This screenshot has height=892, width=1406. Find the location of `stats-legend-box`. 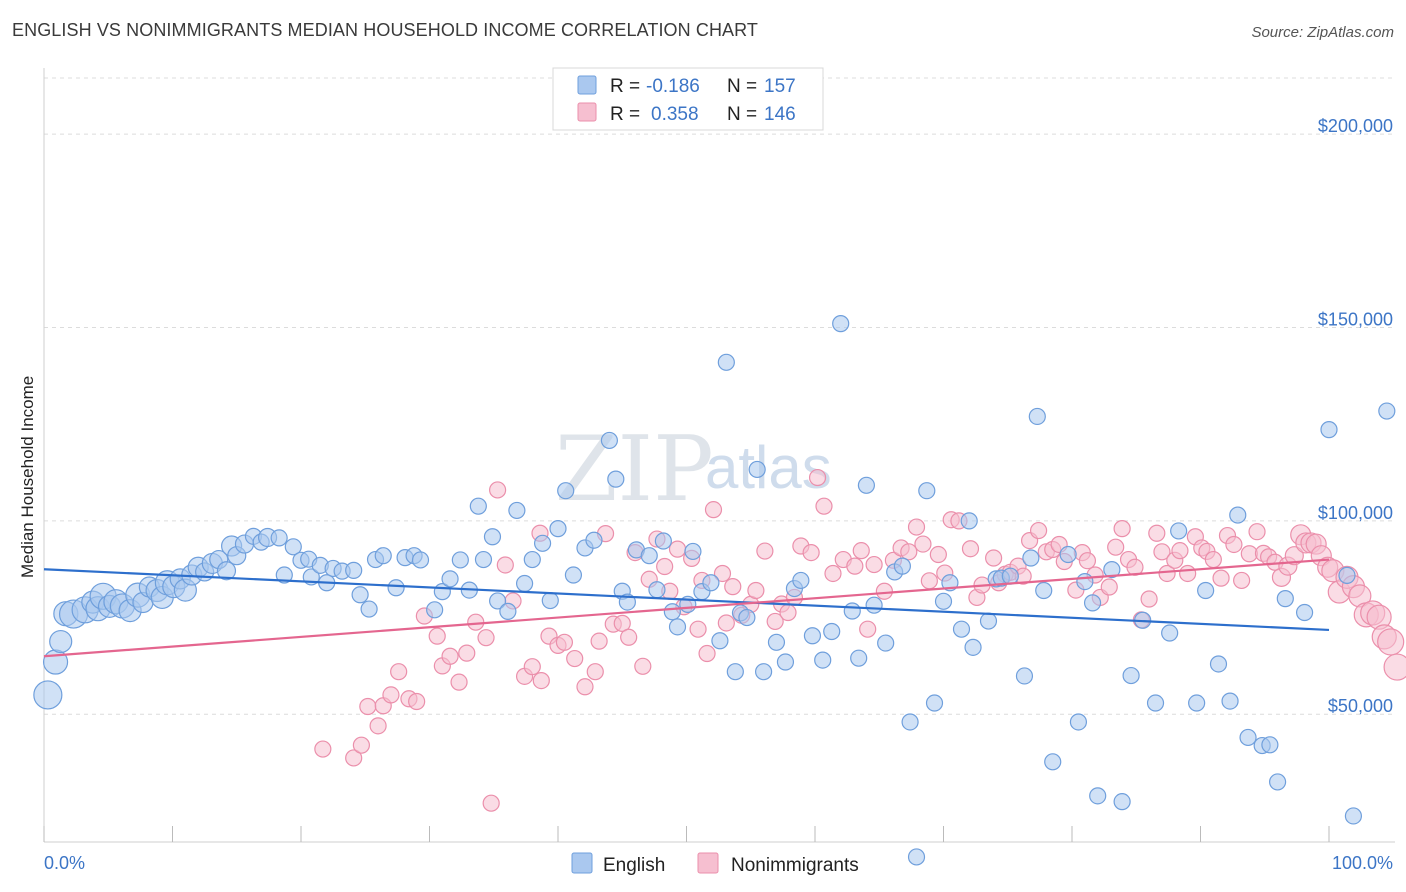

stats-legend-box is located at coordinates (688, 99).